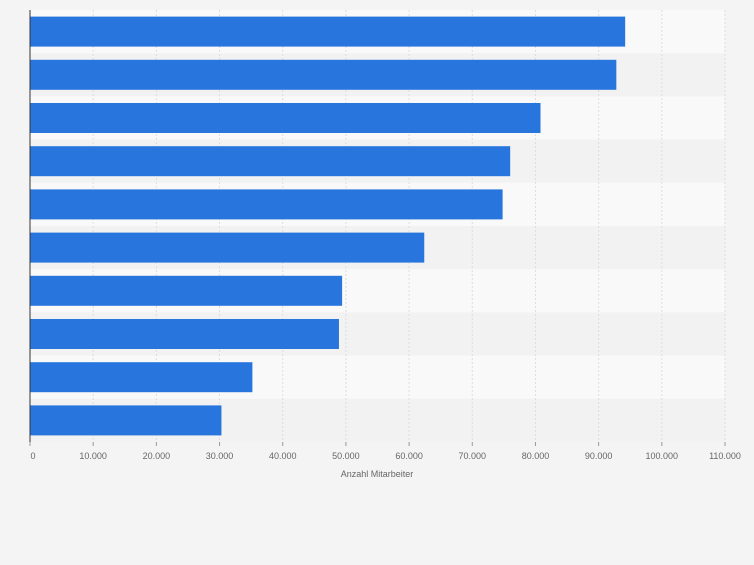 The width and height of the screenshot is (754, 565). Describe the element at coordinates (157, 456) in the screenshot. I see `x-tick-label: 20.000` at that location.